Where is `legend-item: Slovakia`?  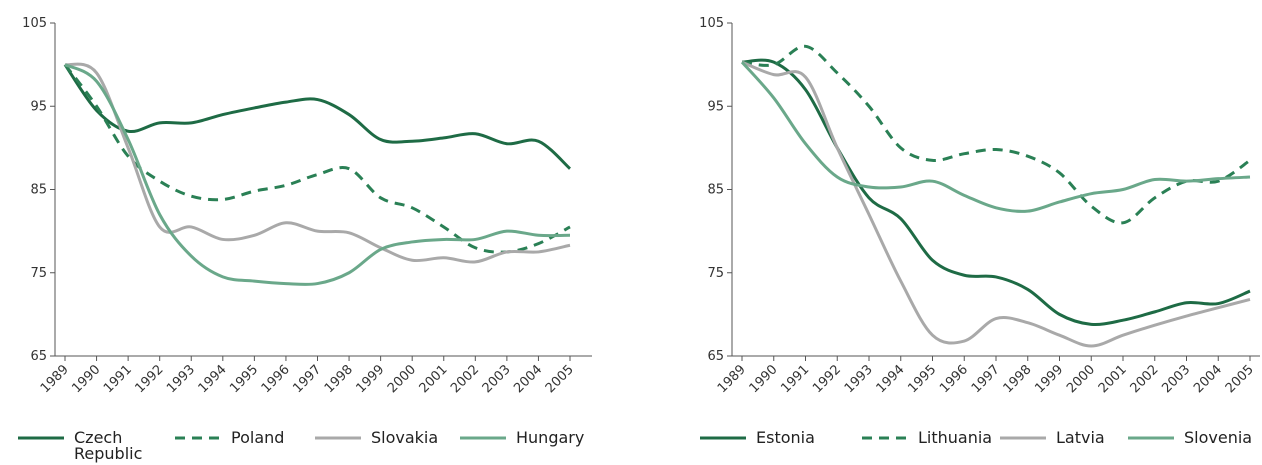
legend-item: Slovakia is located at coordinates (390, 438).